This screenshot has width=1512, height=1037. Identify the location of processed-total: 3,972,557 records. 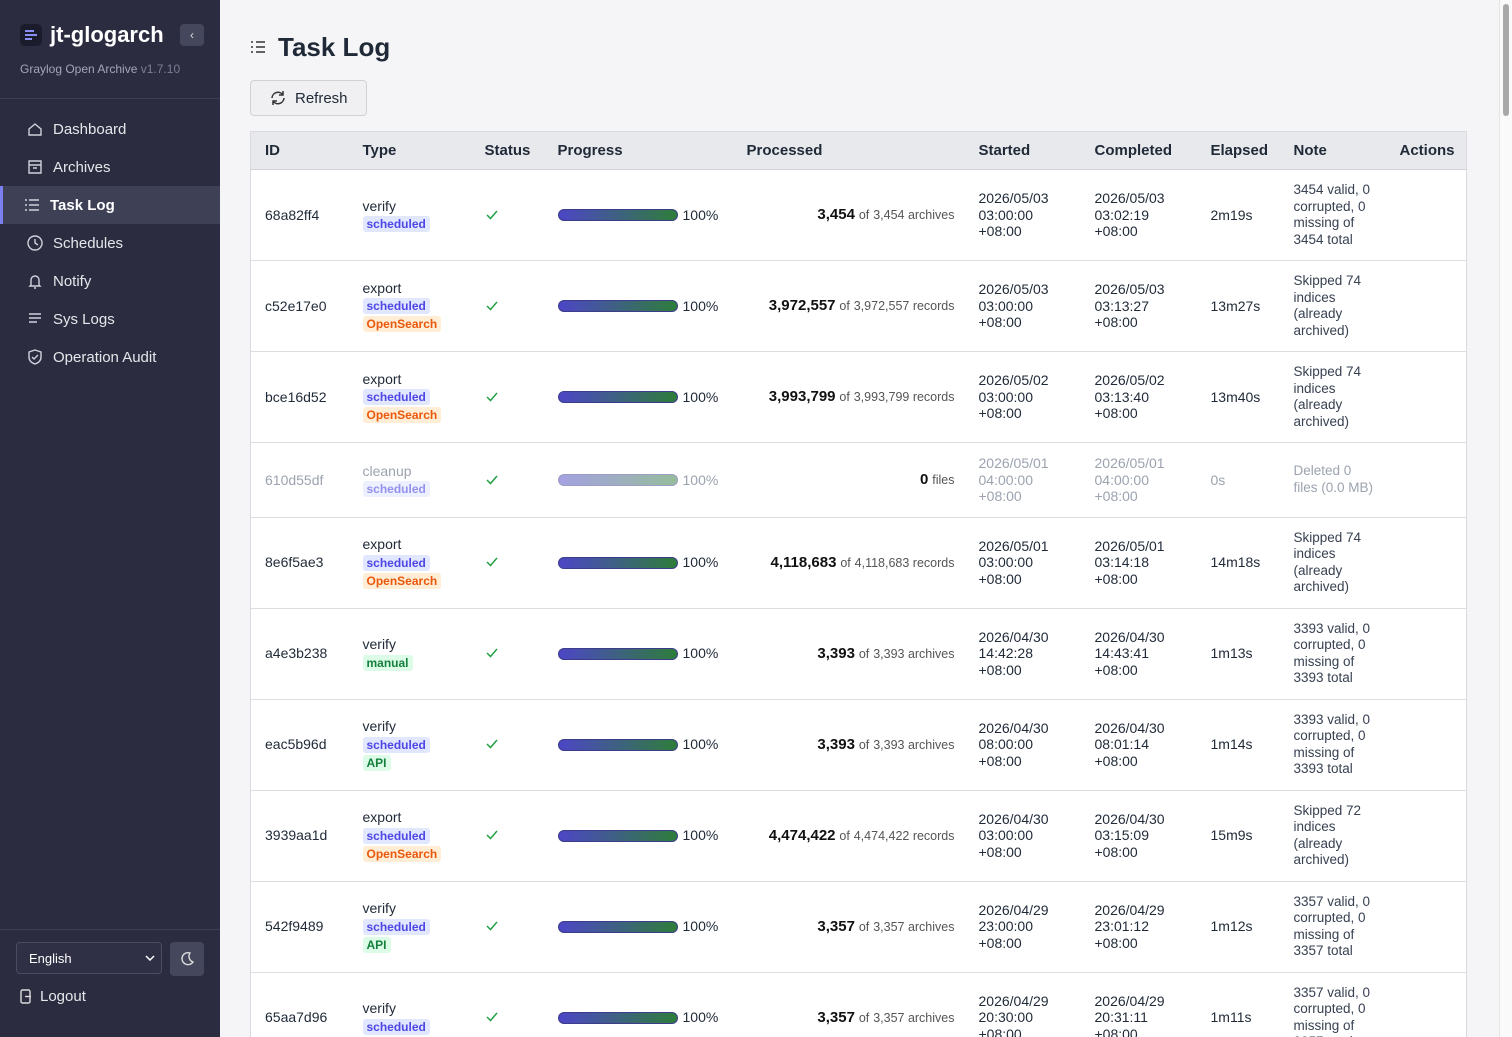
(904, 306).